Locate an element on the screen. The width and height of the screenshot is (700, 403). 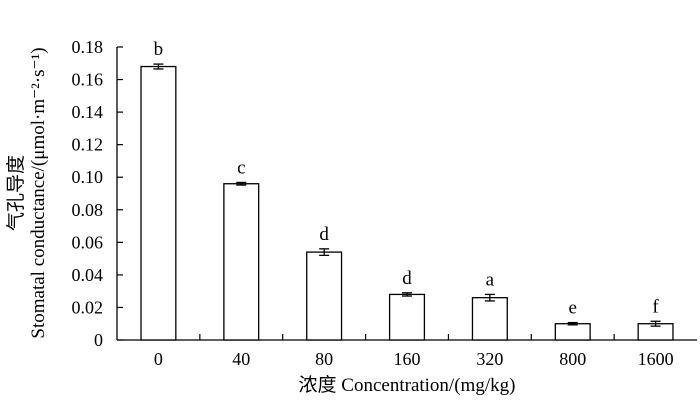
x-tick-label: 0 is located at coordinates (158, 359).